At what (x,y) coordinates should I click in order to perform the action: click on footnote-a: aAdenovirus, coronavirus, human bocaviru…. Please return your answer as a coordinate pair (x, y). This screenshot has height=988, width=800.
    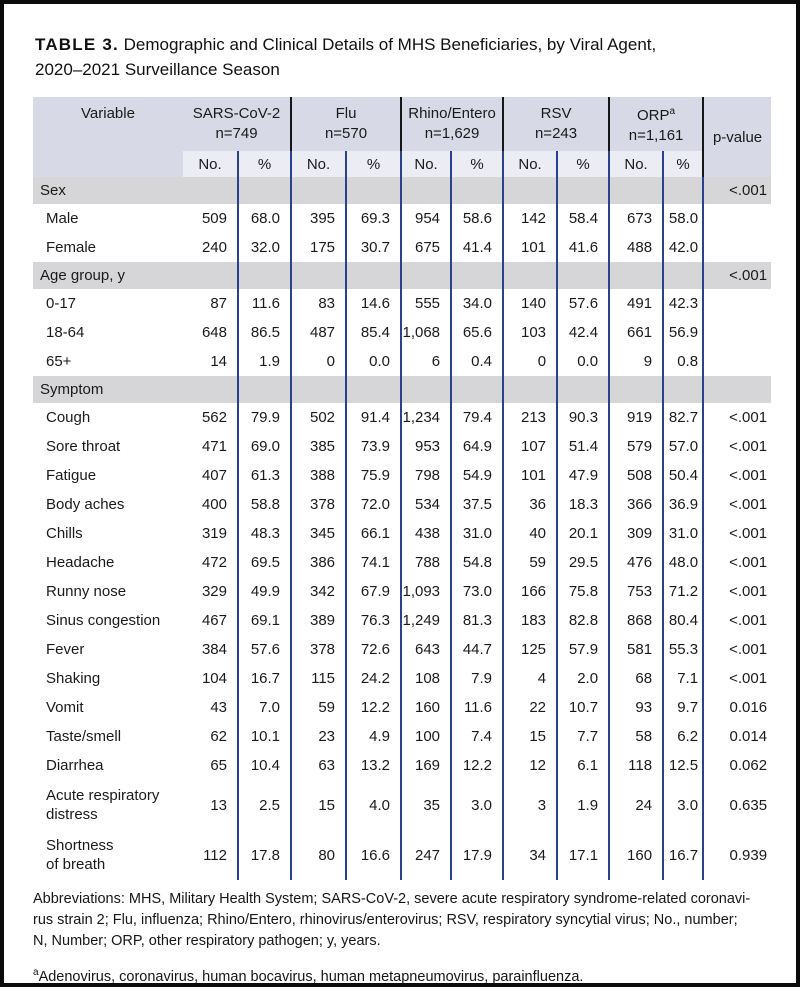
    Looking at the image, I should click on (400, 975).